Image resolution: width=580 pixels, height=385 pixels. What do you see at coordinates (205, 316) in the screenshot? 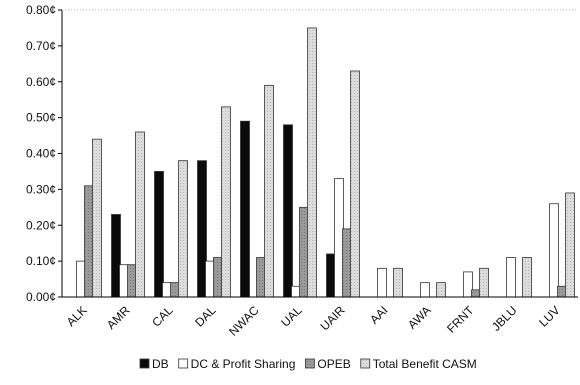
I see `x-category-label: DAL` at bounding box center [205, 316].